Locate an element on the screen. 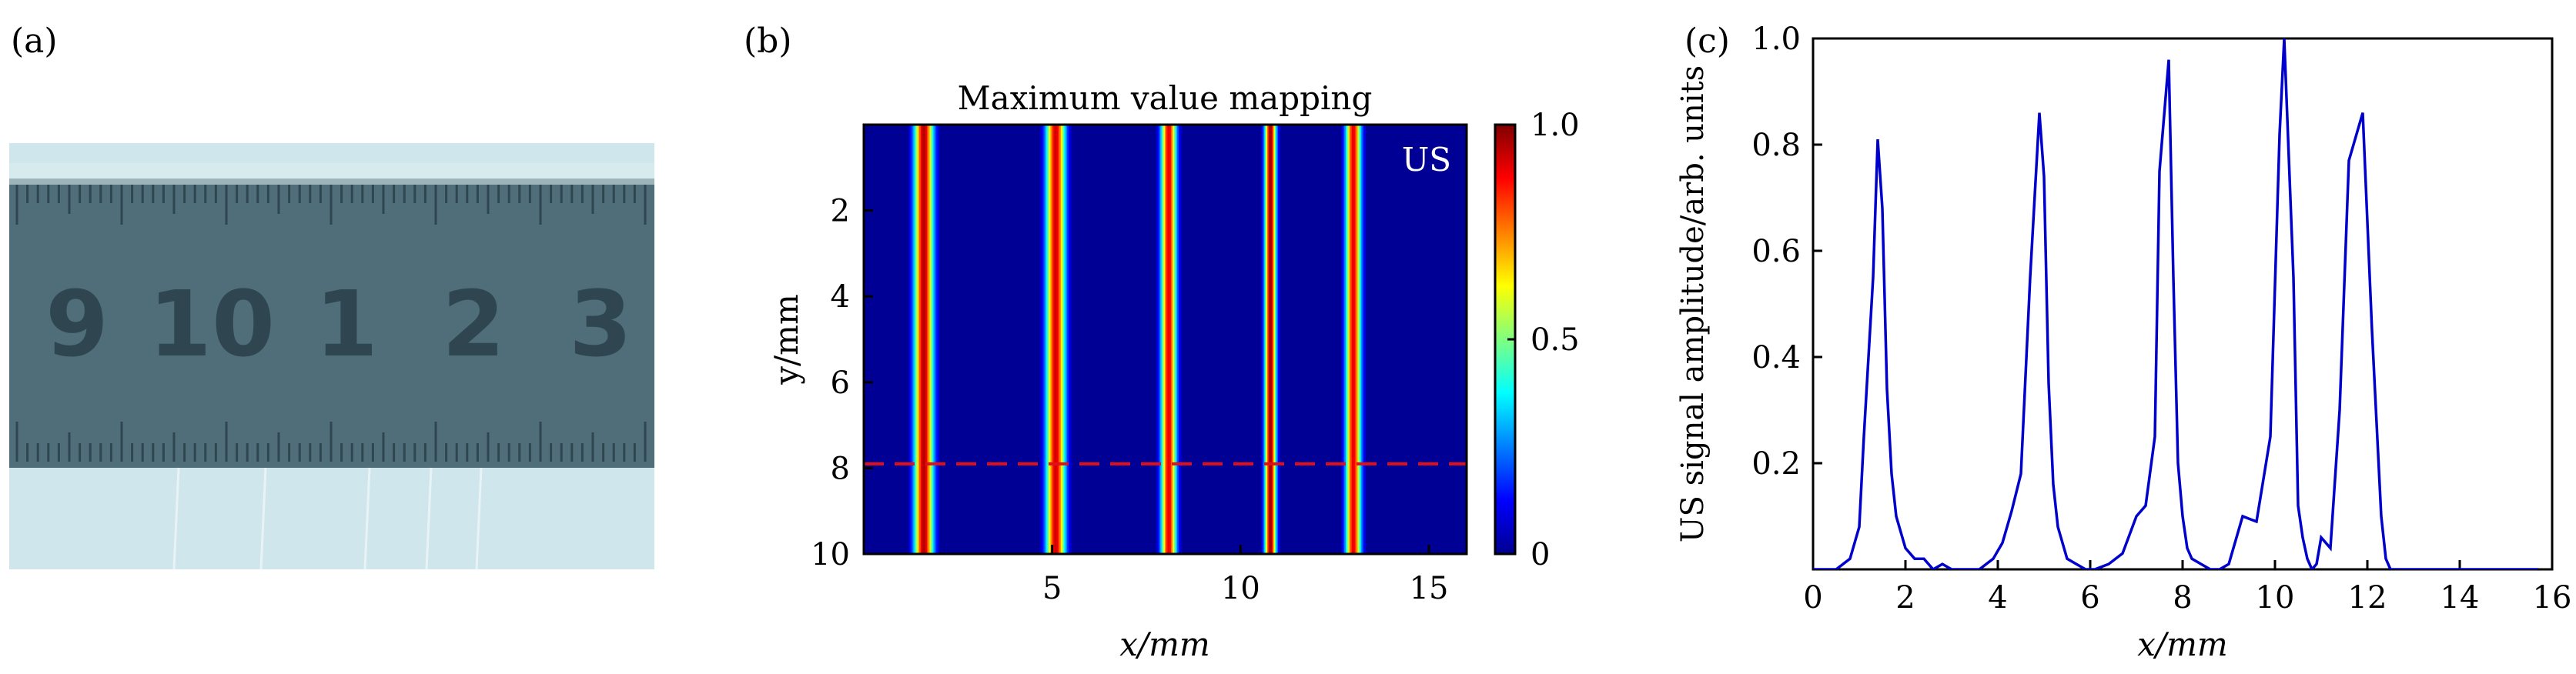 Image resolution: width=2576 pixels, height=674 pixels. heatmap-y-tick-label: 8 is located at coordinates (840, 469).